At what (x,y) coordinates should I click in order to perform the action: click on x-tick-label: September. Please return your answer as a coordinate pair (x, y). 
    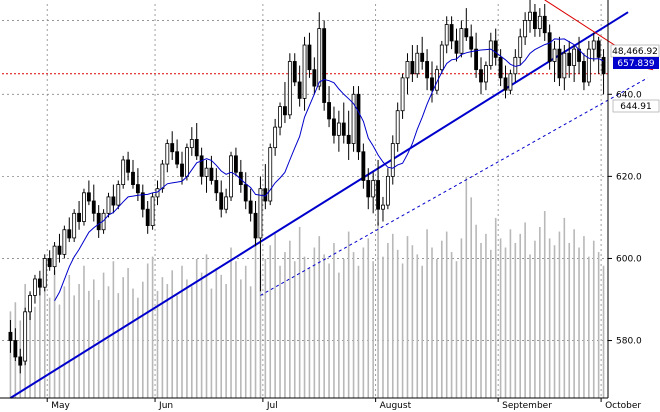
    Looking at the image, I should click on (527, 406).